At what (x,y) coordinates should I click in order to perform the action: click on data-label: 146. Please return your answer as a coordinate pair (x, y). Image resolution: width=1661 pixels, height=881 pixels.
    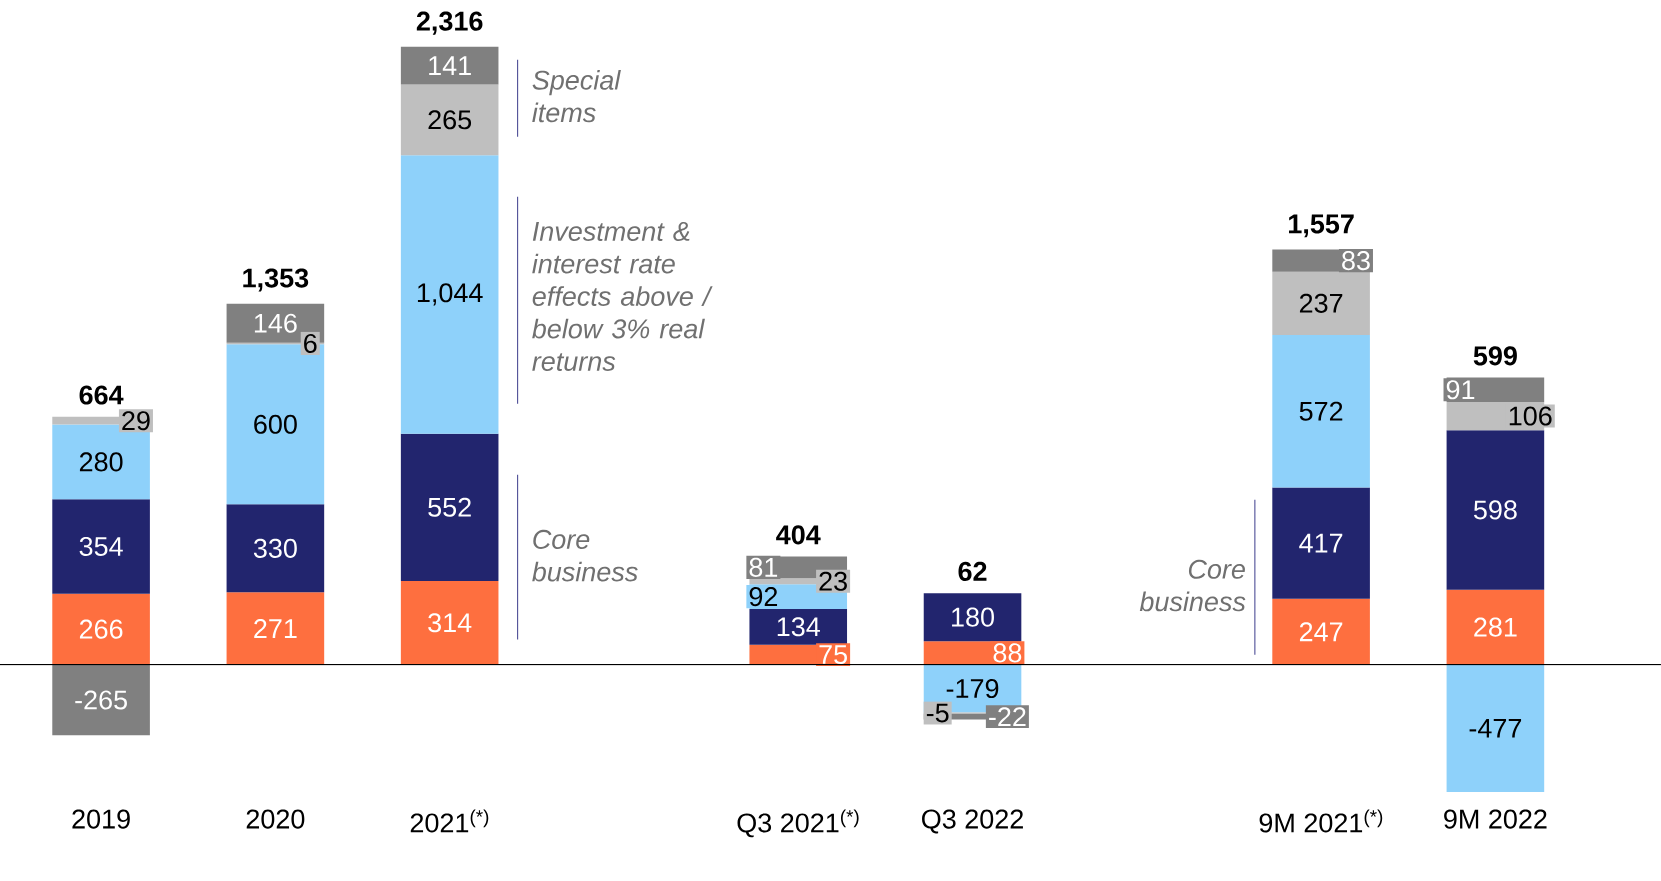
    Looking at the image, I should click on (275, 323).